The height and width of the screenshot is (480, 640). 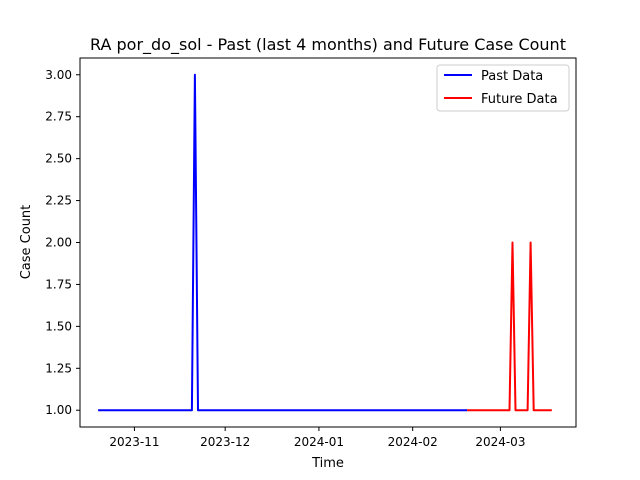 What do you see at coordinates (58, 75) in the screenshot?
I see `y-tick-label: 3.00` at bounding box center [58, 75].